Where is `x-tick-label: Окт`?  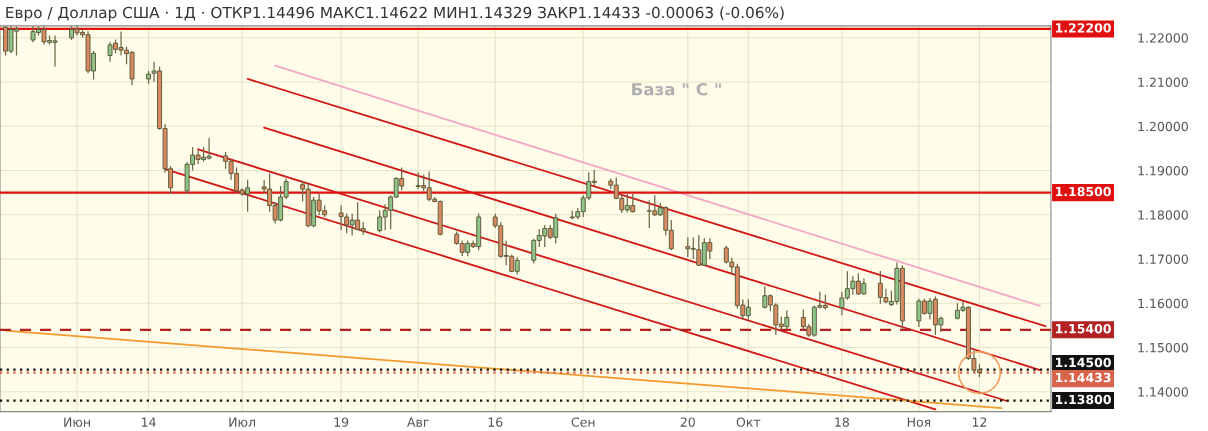 x-tick-label: Окт is located at coordinates (748, 422).